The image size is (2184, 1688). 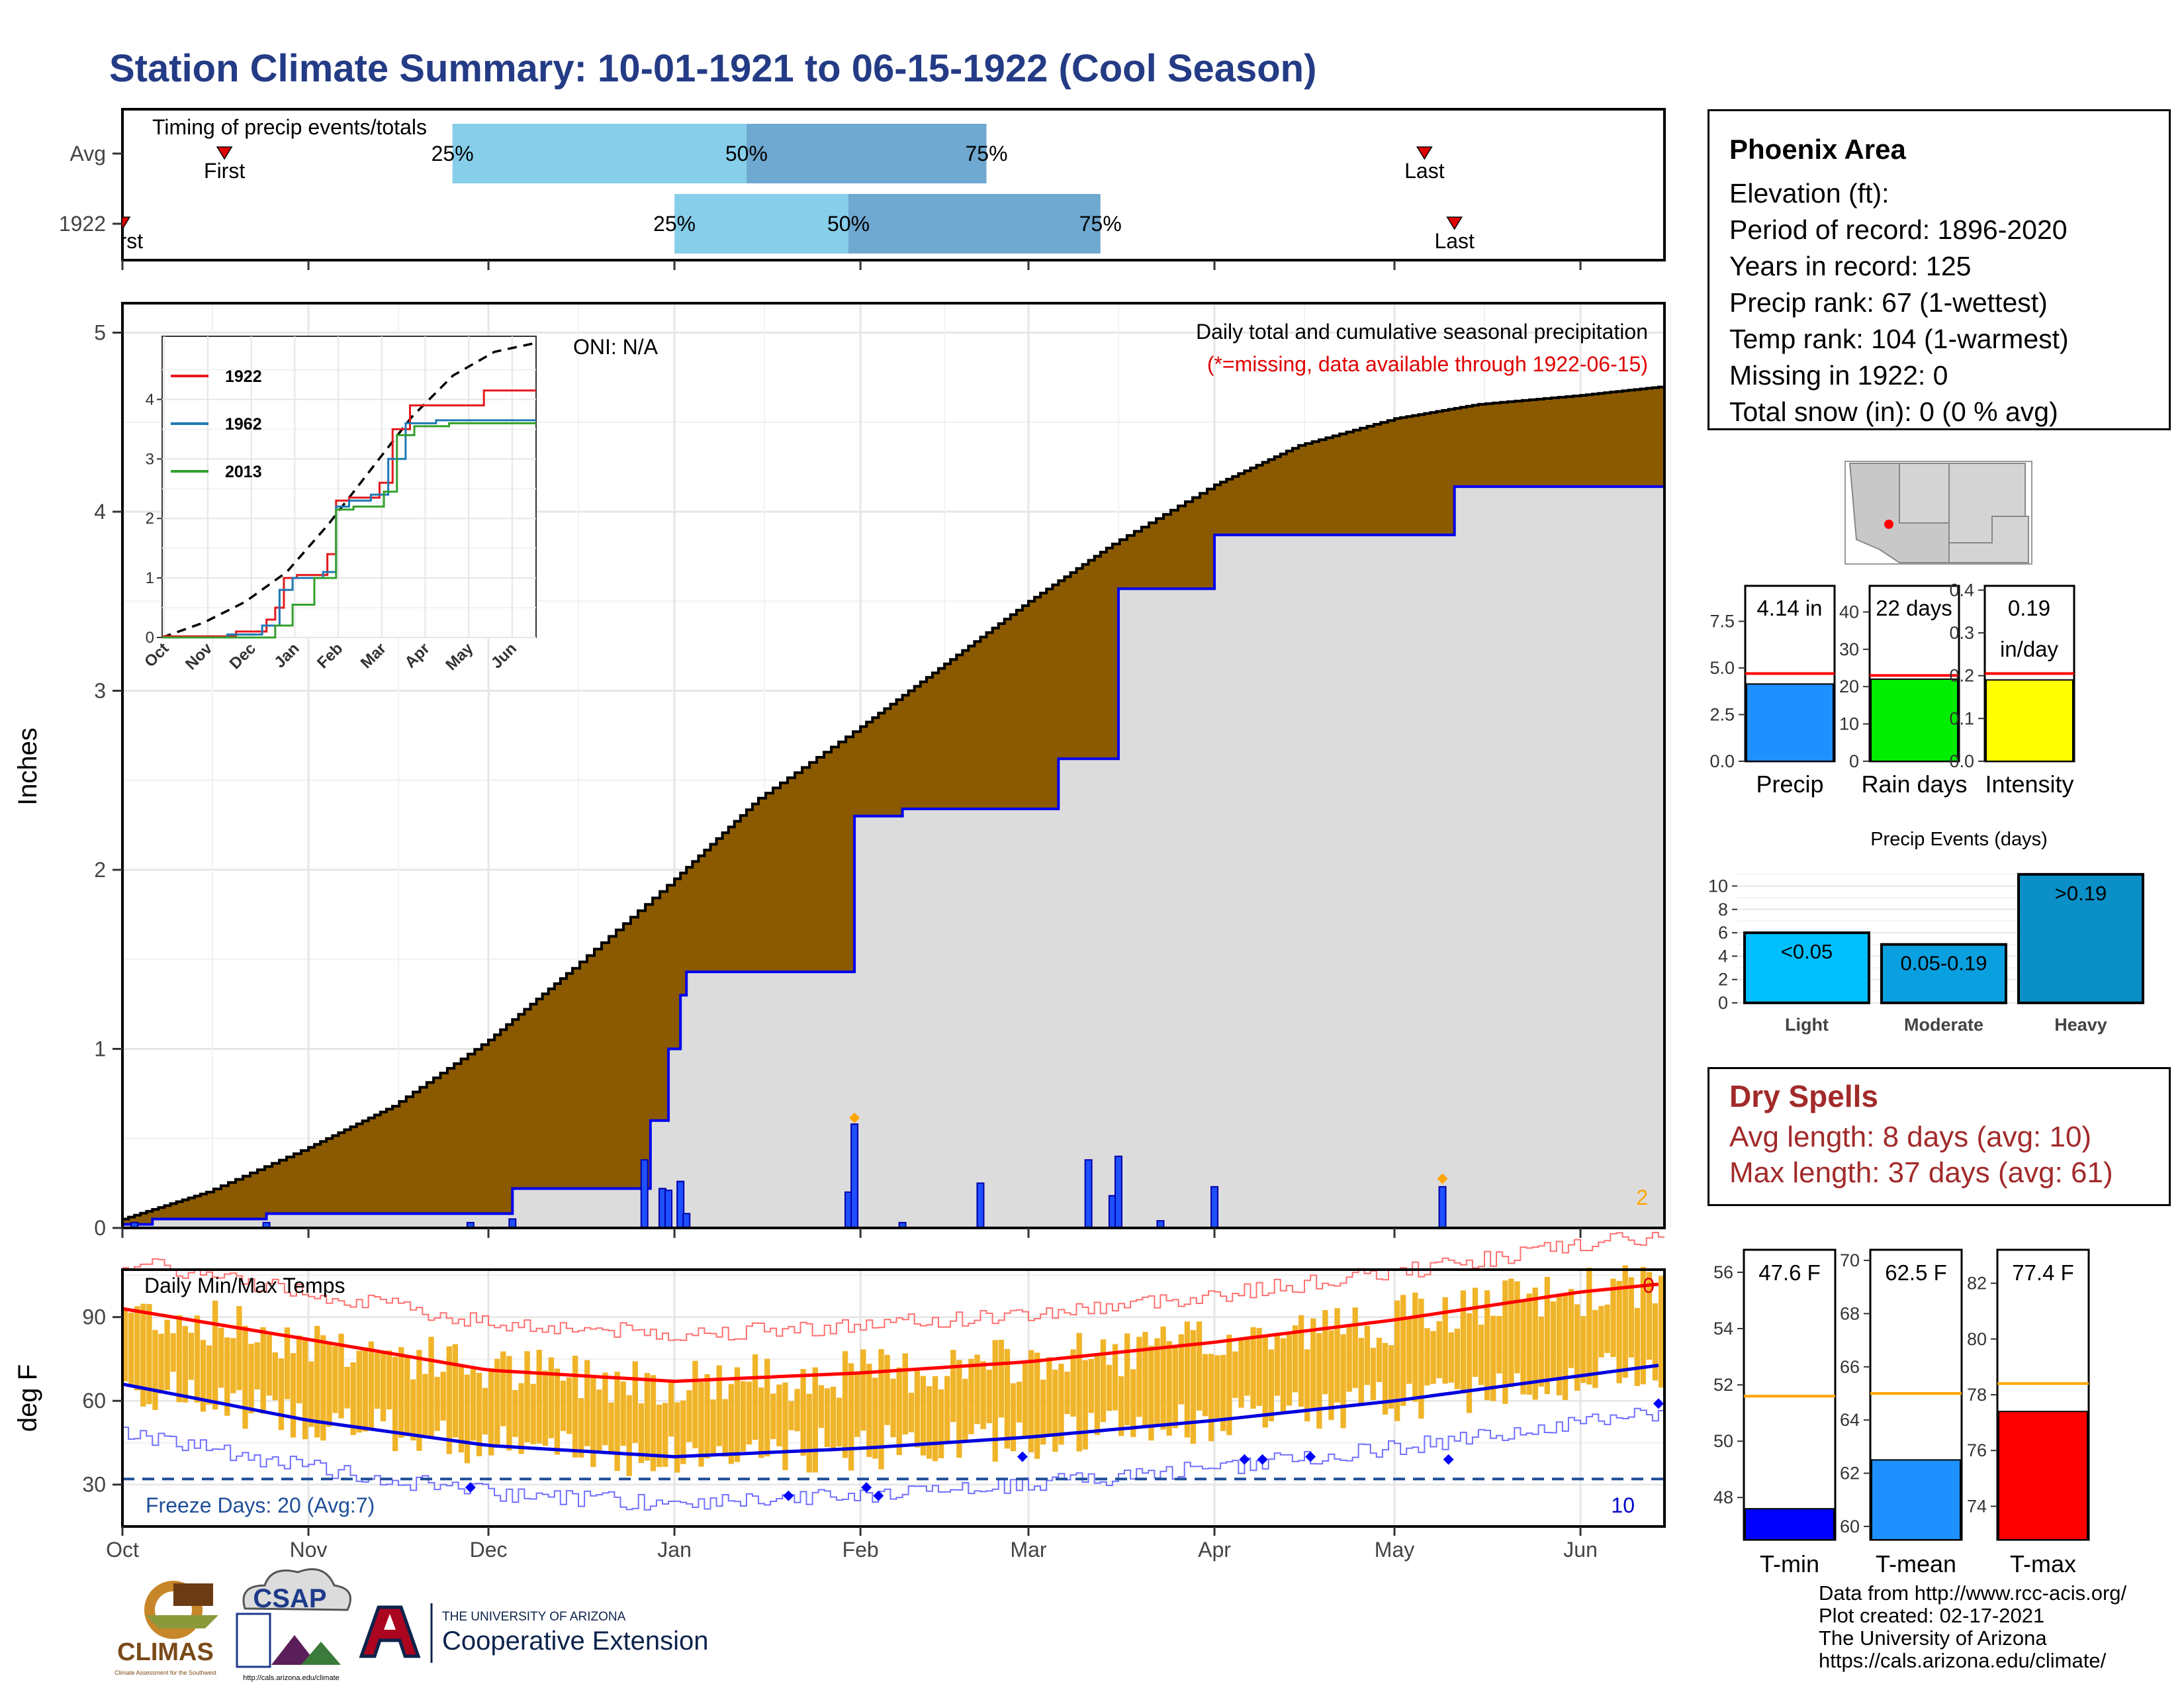 I want to click on ua-name: THE UNIVERSITY OF ARIZONA, so click(x=534, y=1617).